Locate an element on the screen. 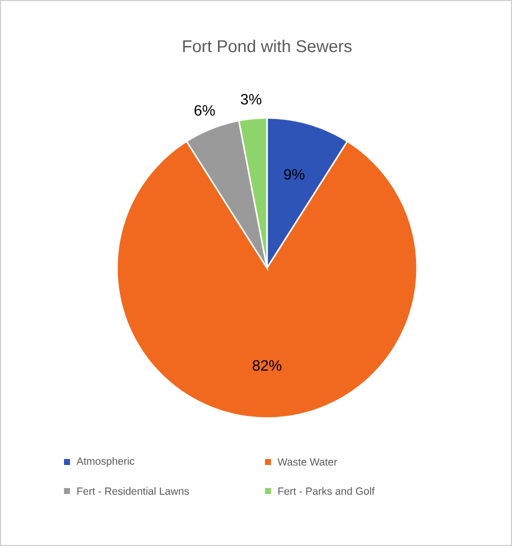 This screenshot has height=546, width=512. data-label: 6% is located at coordinates (204, 110).